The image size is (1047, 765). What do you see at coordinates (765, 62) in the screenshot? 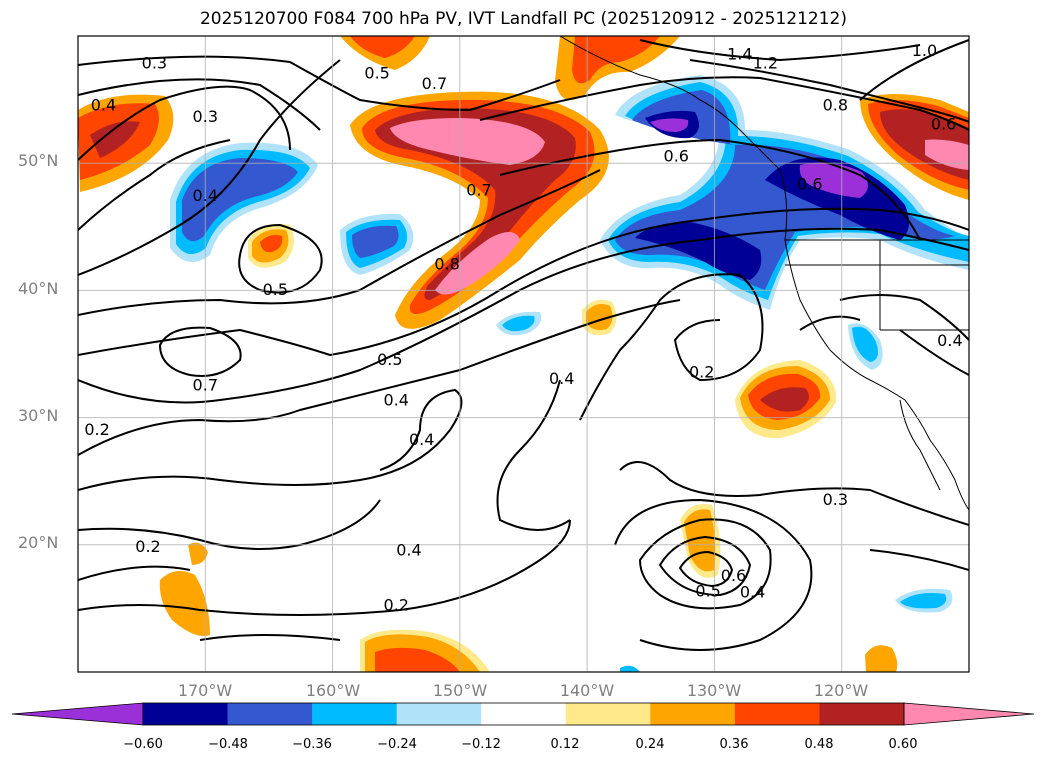
I see `contour-label: 1.2` at bounding box center [765, 62].